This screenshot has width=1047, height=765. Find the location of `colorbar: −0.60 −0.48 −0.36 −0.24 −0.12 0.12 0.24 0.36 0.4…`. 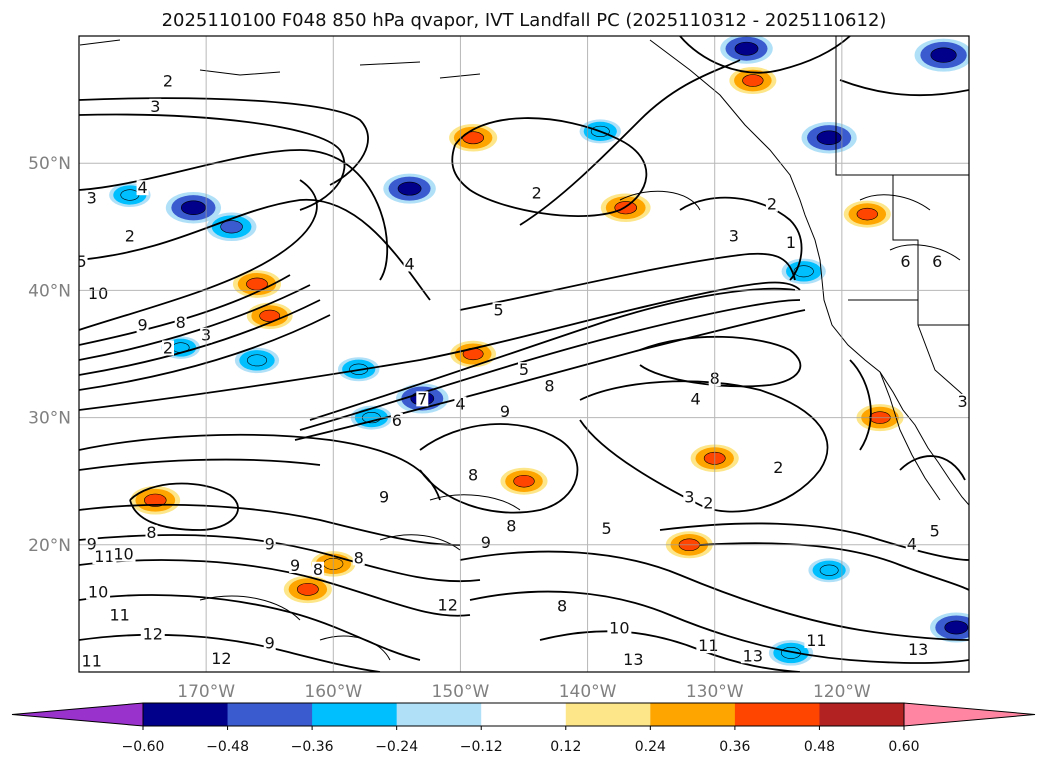

colorbar: −0.60 −0.48 −0.36 −0.24 −0.12 0.12 0.24 0.36 0.4… is located at coordinates (523, 728).